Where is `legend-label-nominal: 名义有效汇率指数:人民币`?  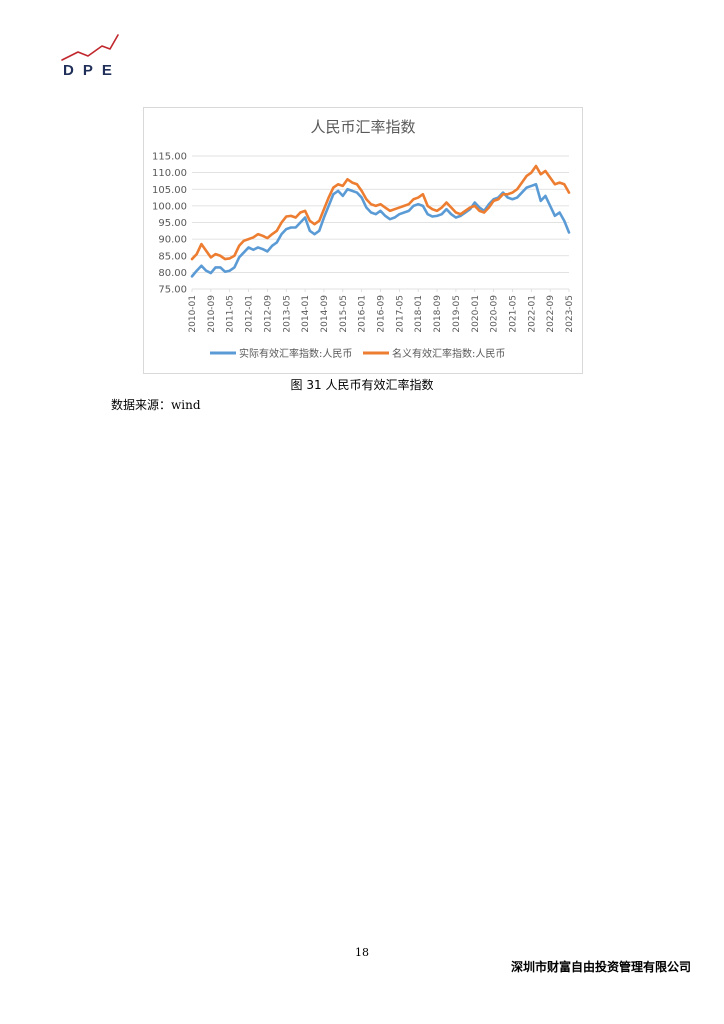 legend-label-nominal: 名义有效汇率指数:人民币 is located at coordinates (448, 353).